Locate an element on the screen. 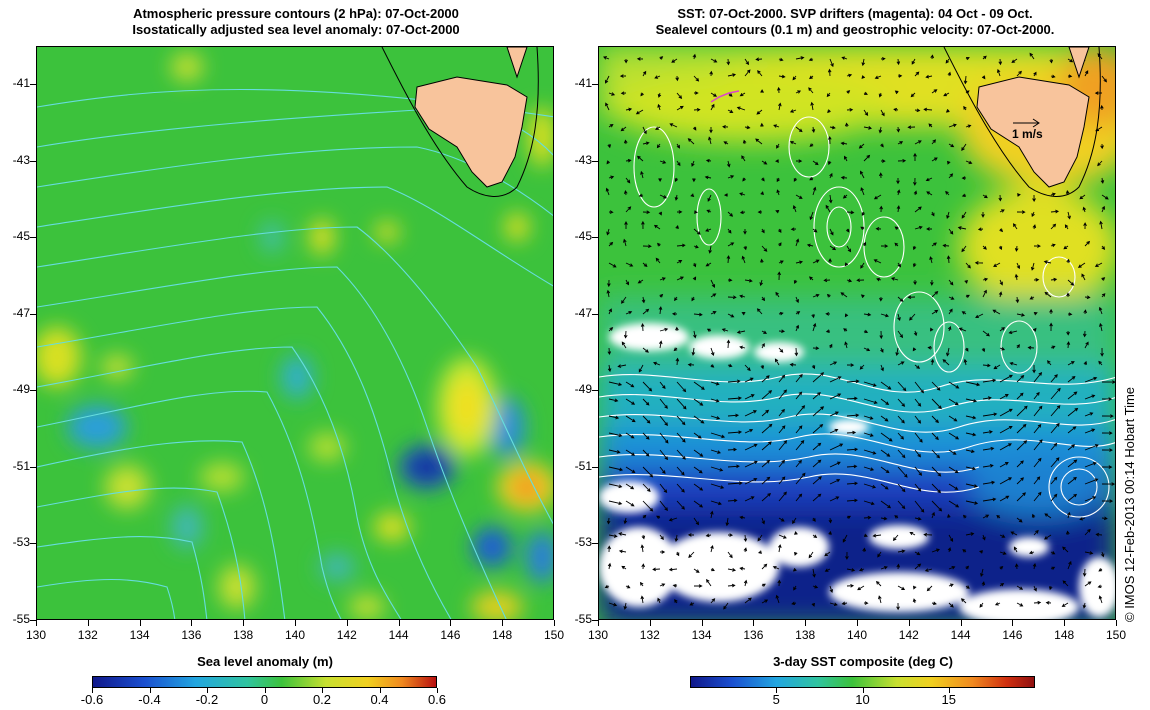 This screenshot has height=710, width=1150. sea-level-colorbar-label: 0.2 is located at coordinates (322, 699).